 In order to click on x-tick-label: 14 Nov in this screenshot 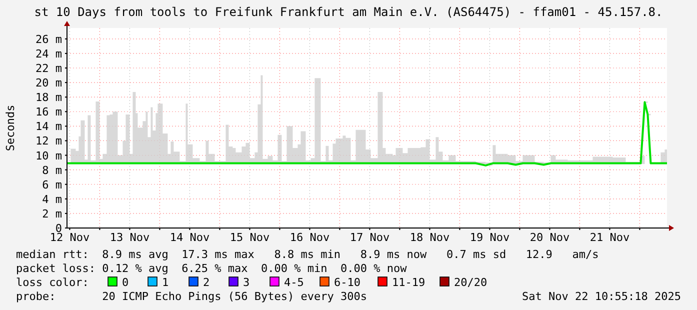, I will do `click(190, 237)`.